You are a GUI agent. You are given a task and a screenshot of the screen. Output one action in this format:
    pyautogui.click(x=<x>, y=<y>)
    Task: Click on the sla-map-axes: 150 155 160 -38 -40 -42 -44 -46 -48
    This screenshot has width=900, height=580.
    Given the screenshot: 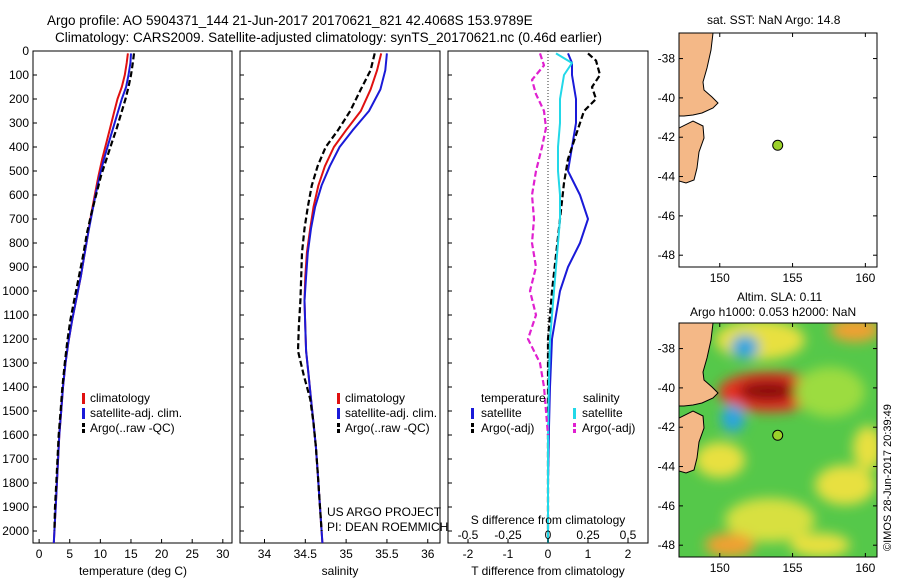 What is the action you would take?
    pyautogui.click(x=767, y=449)
    